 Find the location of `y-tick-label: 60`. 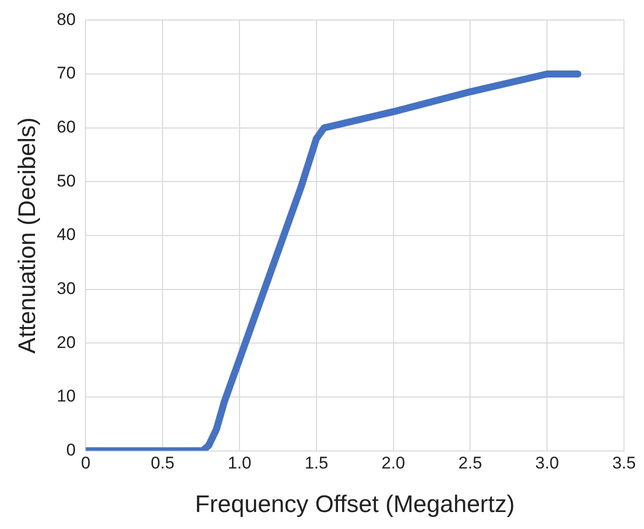

y-tick-label: 60 is located at coordinates (66, 127).